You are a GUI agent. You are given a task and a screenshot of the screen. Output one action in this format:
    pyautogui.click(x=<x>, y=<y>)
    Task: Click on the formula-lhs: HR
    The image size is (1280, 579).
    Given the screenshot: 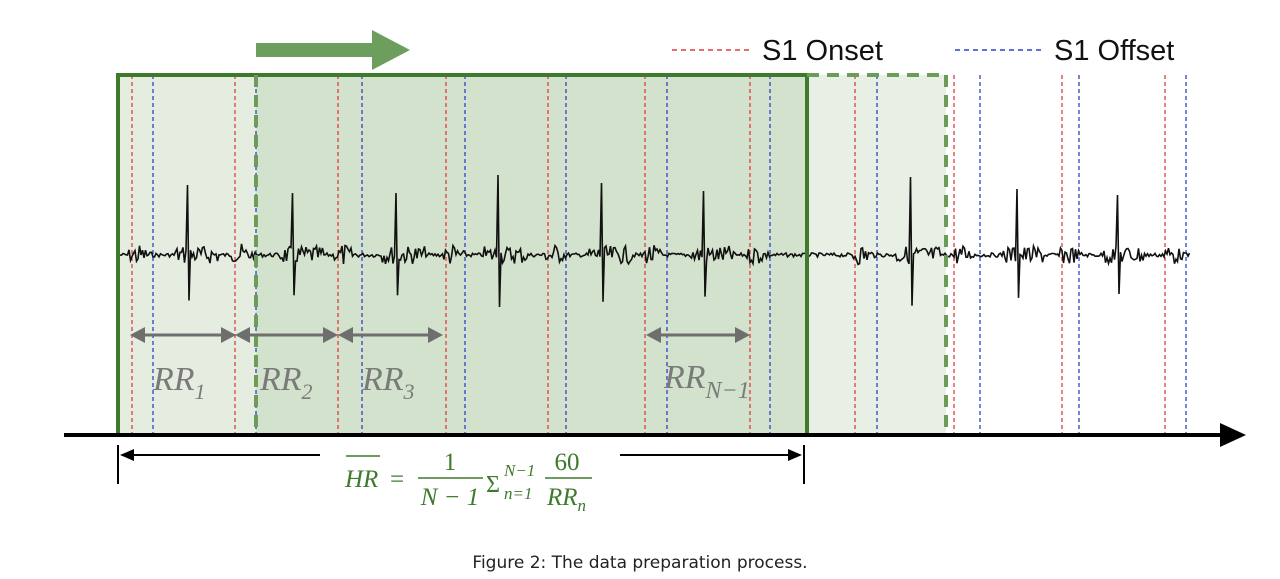 What is the action you would take?
    pyautogui.click(x=361, y=479)
    